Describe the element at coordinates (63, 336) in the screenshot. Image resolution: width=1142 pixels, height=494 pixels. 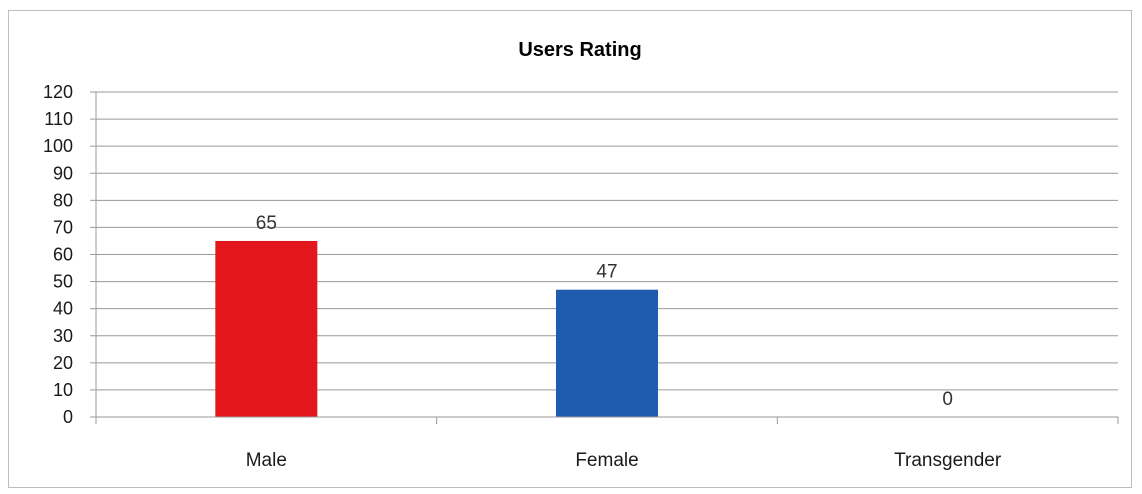
I see `y-tick-label: 30` at that location.